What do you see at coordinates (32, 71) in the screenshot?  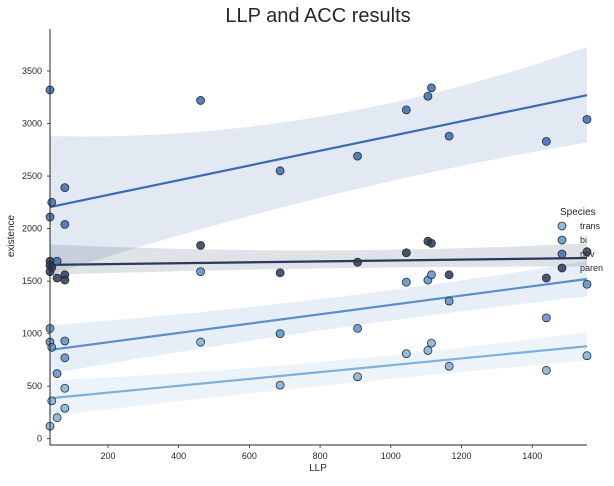 I see `y-tick-label: 3500` at bounding box center [32, 71].